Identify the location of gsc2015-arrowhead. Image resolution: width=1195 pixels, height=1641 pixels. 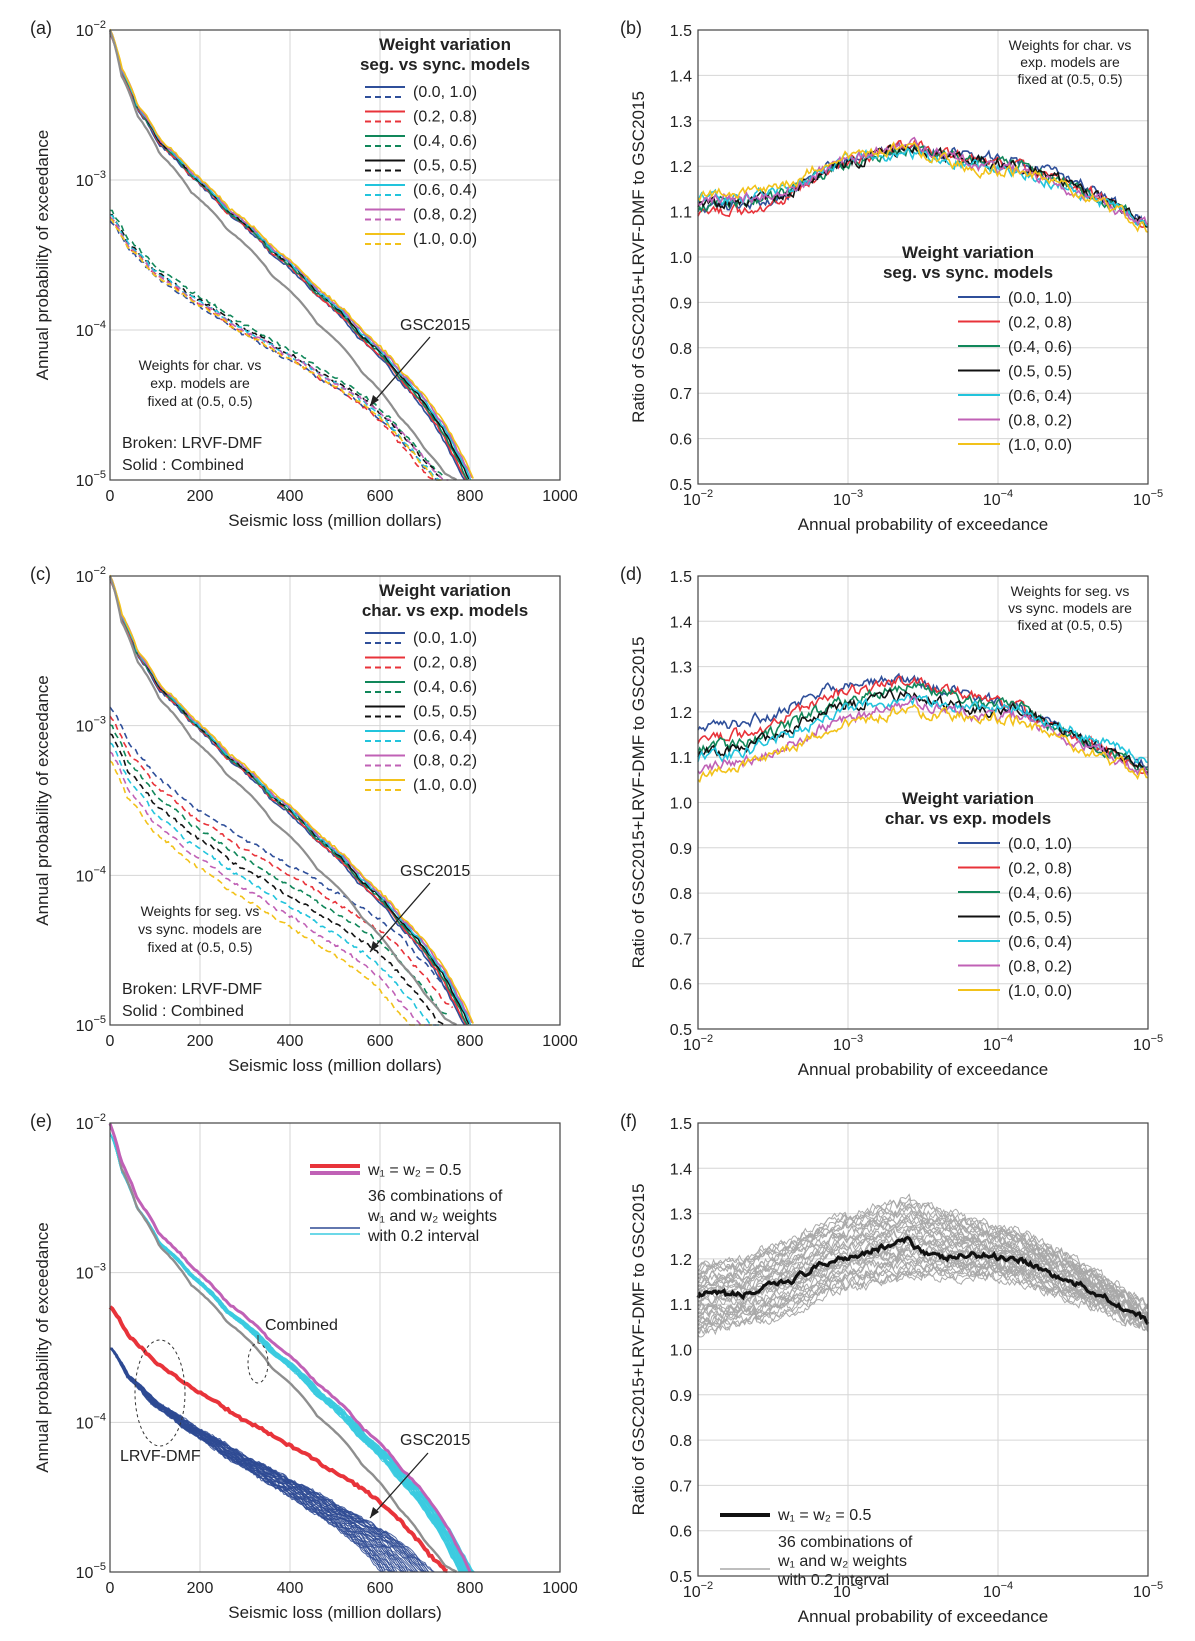
(374, 400).